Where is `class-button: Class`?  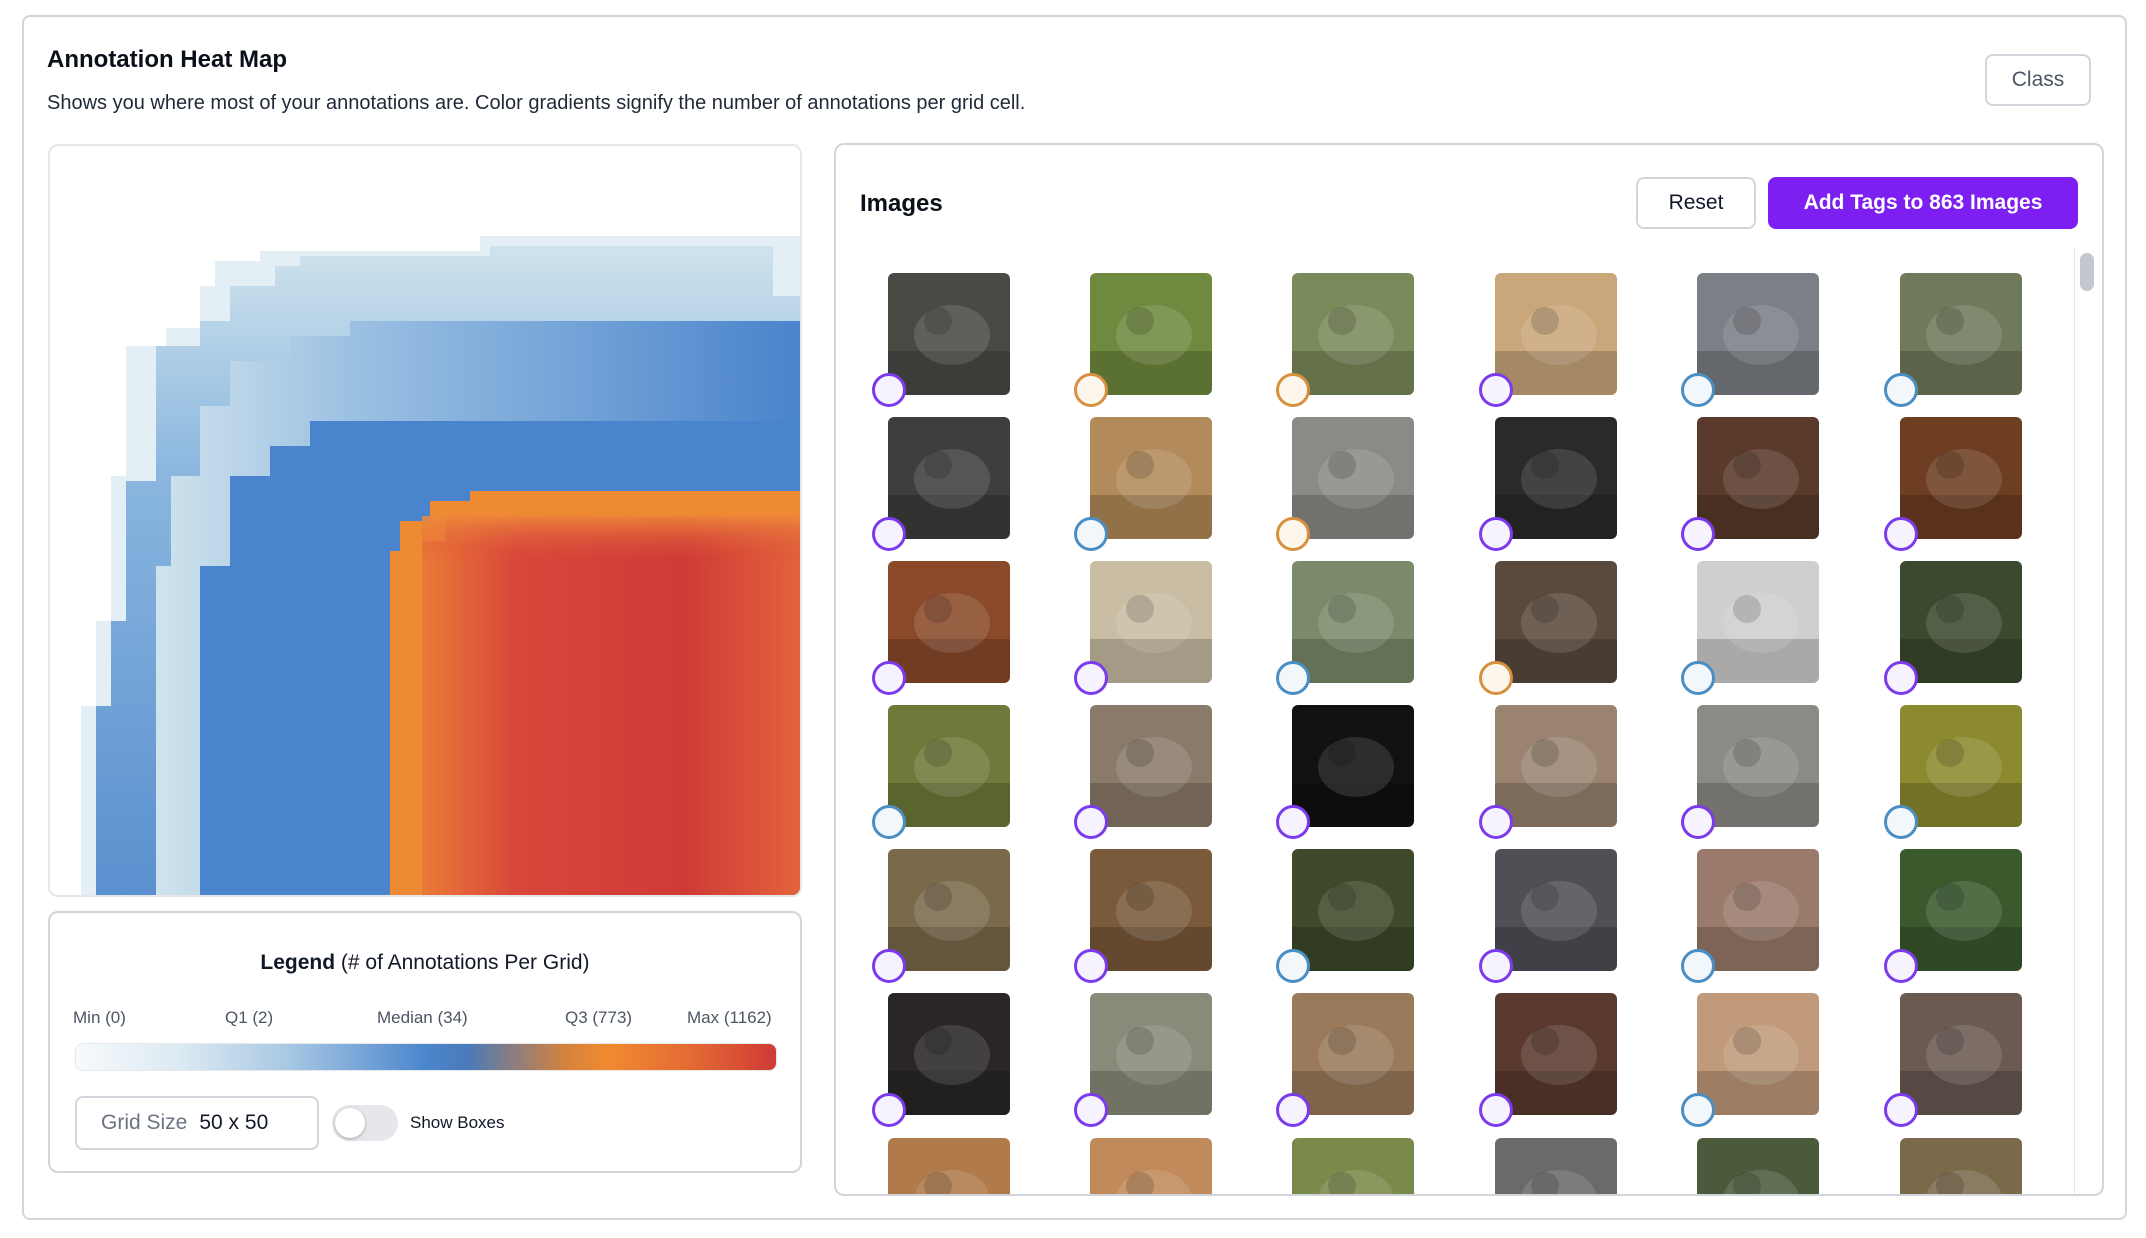 class-button: Class is located at coordinates (2038, 80).